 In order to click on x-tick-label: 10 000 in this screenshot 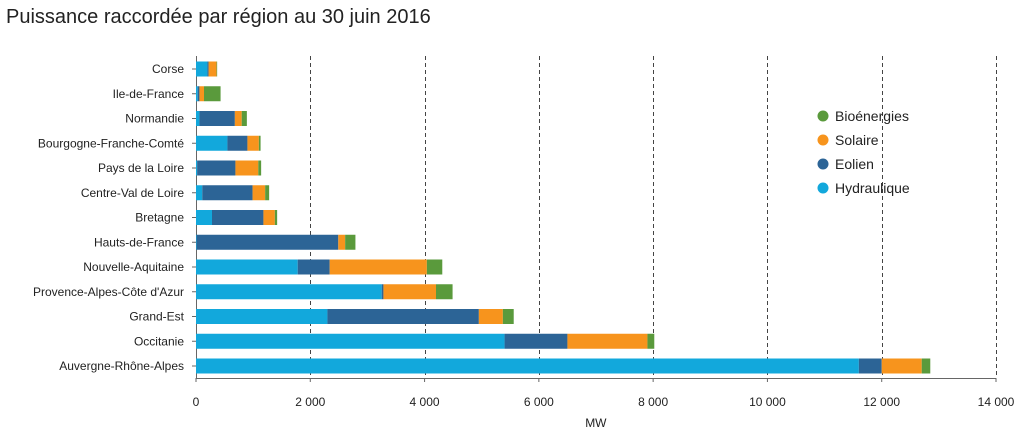, I will do `click(767, 402)`.